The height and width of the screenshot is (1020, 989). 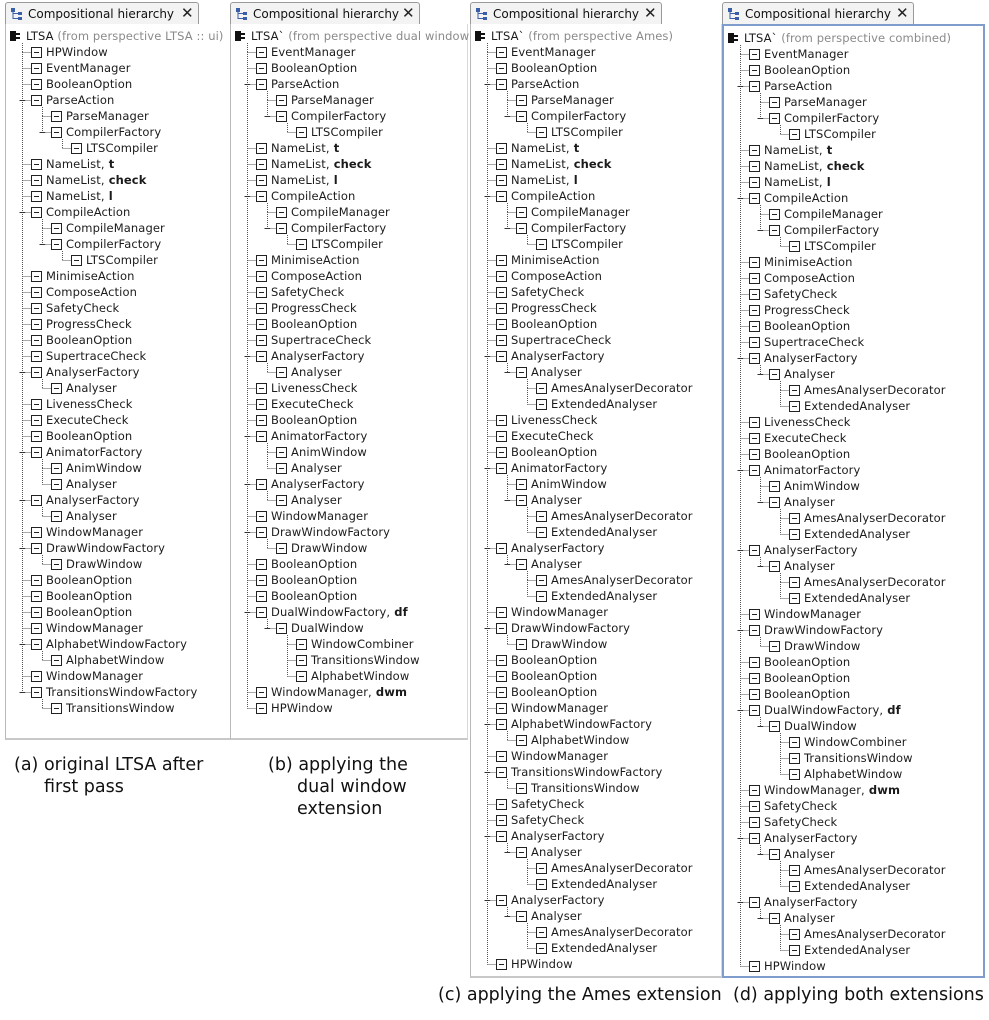 What do you see at coordinates (362, 36) in the screenshot?
I see `tree-root: LTSA` (from perspective dual window)` at bounding box center [362, 36].